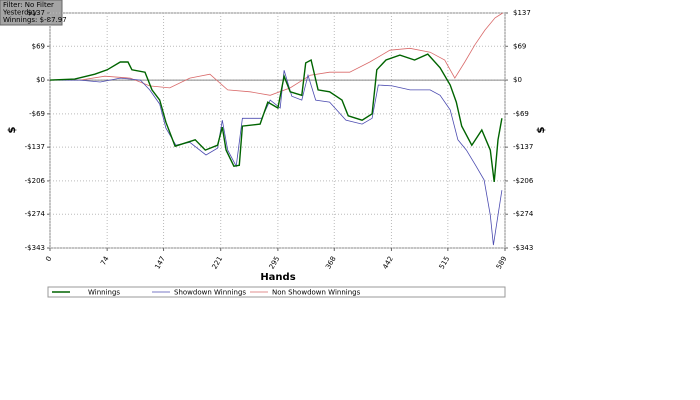  What do you see at coordinates (36, 13) in the screenshot?
I see `y-tick-label: $137` at bounding box center [36, 13].